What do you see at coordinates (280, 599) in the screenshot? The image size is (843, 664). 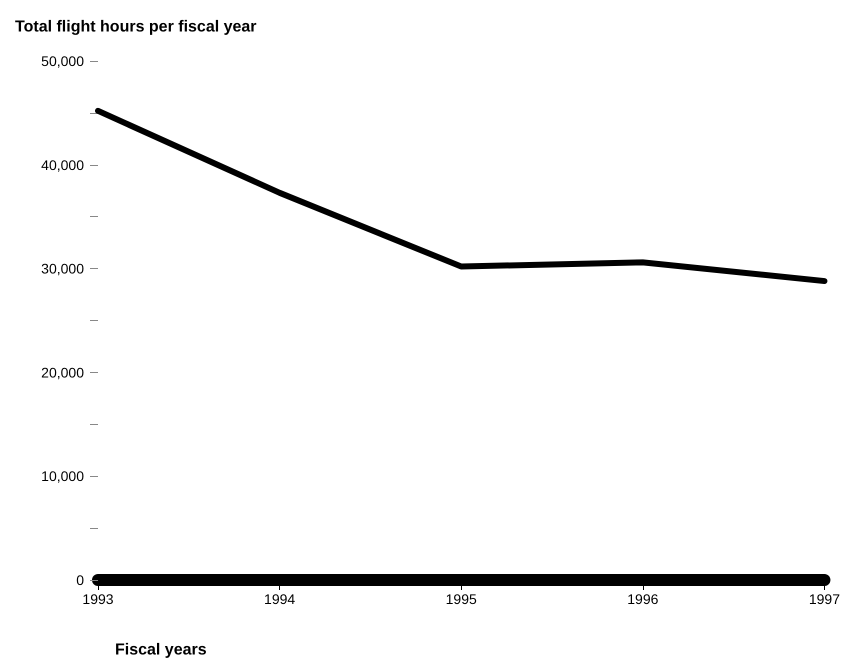 I see `x-tick-label: 1994` at bounding box center [280, 599].